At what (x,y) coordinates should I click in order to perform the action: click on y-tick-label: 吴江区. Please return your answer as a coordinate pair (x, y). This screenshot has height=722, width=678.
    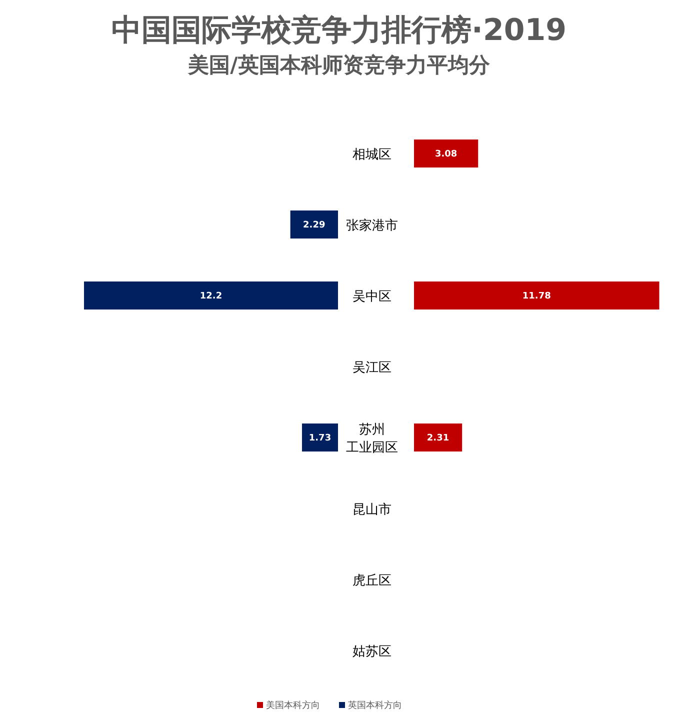
    Looking at the image, I should click on (372, 368).